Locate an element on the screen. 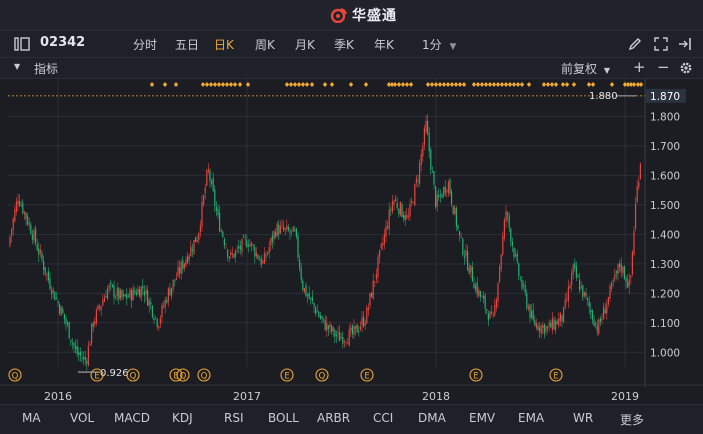  tab-wr: WR is located at coordinates (583, 418).